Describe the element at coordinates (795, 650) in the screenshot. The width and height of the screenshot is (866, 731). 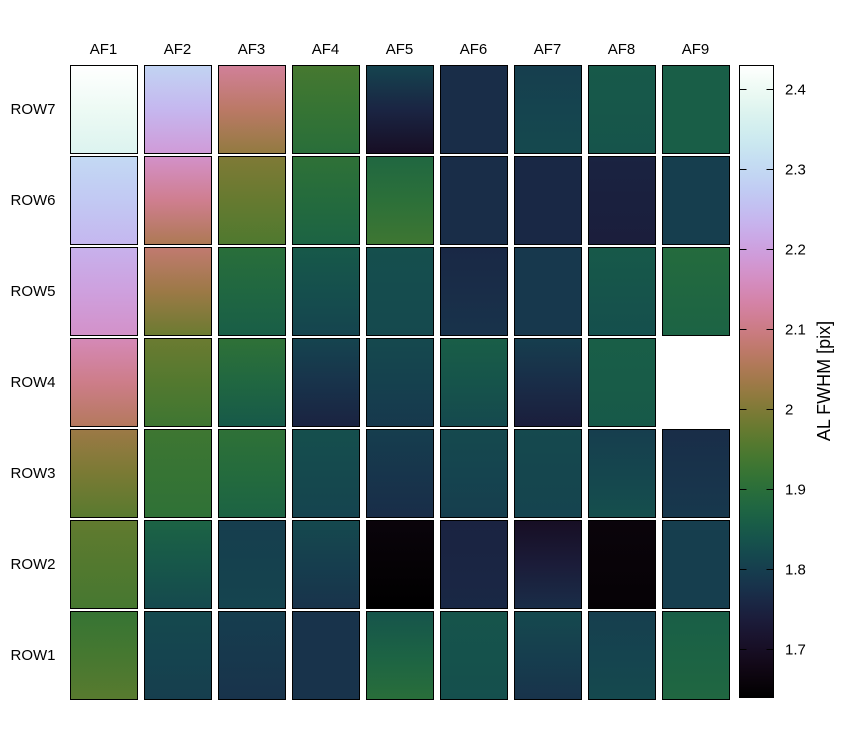
I see `colorbar-tick-label: 1.7` at that location.